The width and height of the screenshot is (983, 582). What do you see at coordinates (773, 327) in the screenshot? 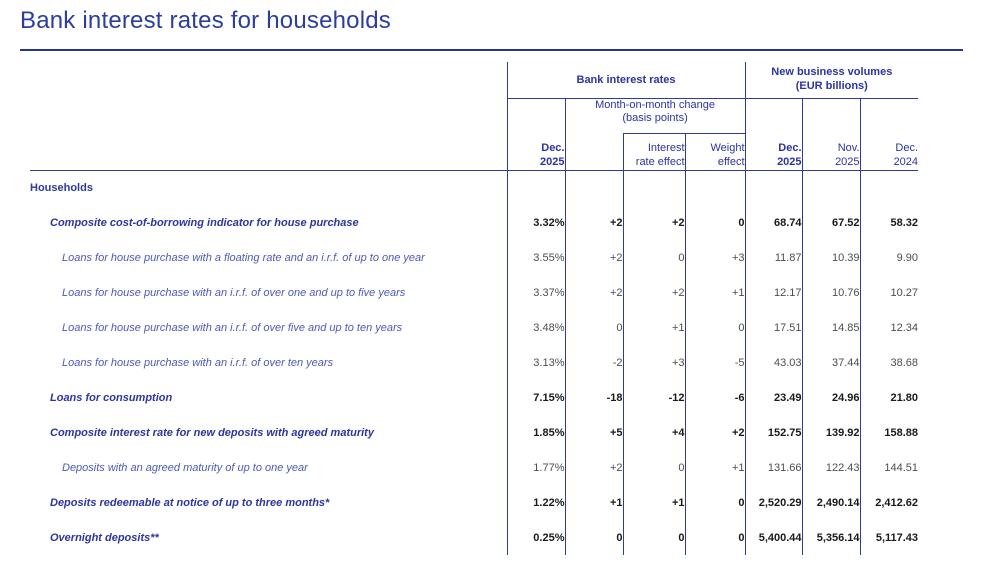
I see `value-vol-dec-2025: 17.51` at bounding box center [773, 327].